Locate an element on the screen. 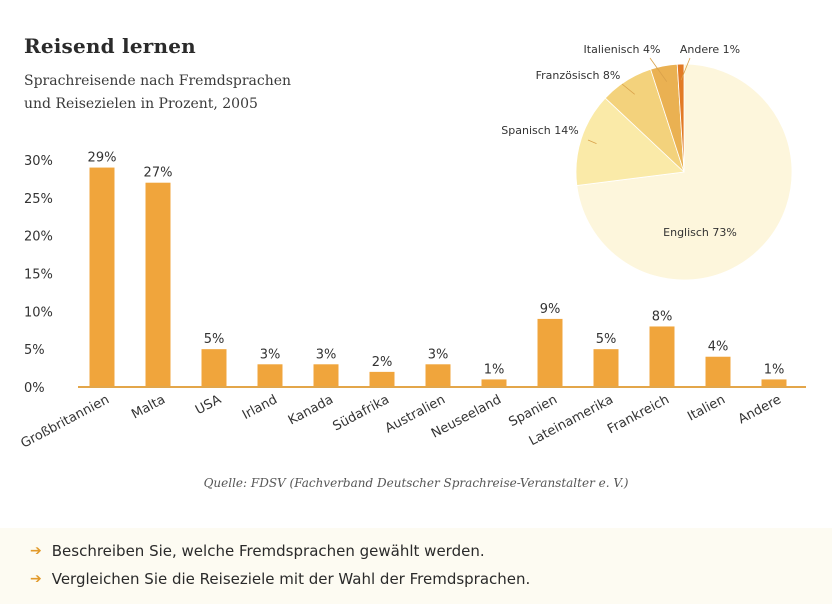  bar-value-label: 27% is located at coordinates (158, 173).